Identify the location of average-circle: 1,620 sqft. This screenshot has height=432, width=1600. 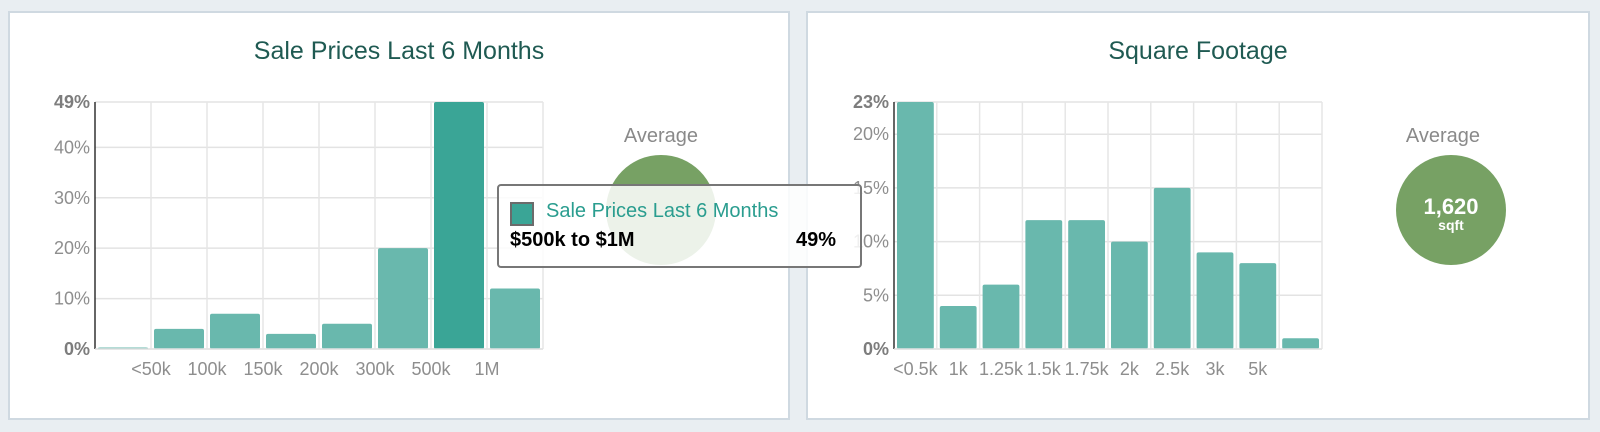
(1451, 210).